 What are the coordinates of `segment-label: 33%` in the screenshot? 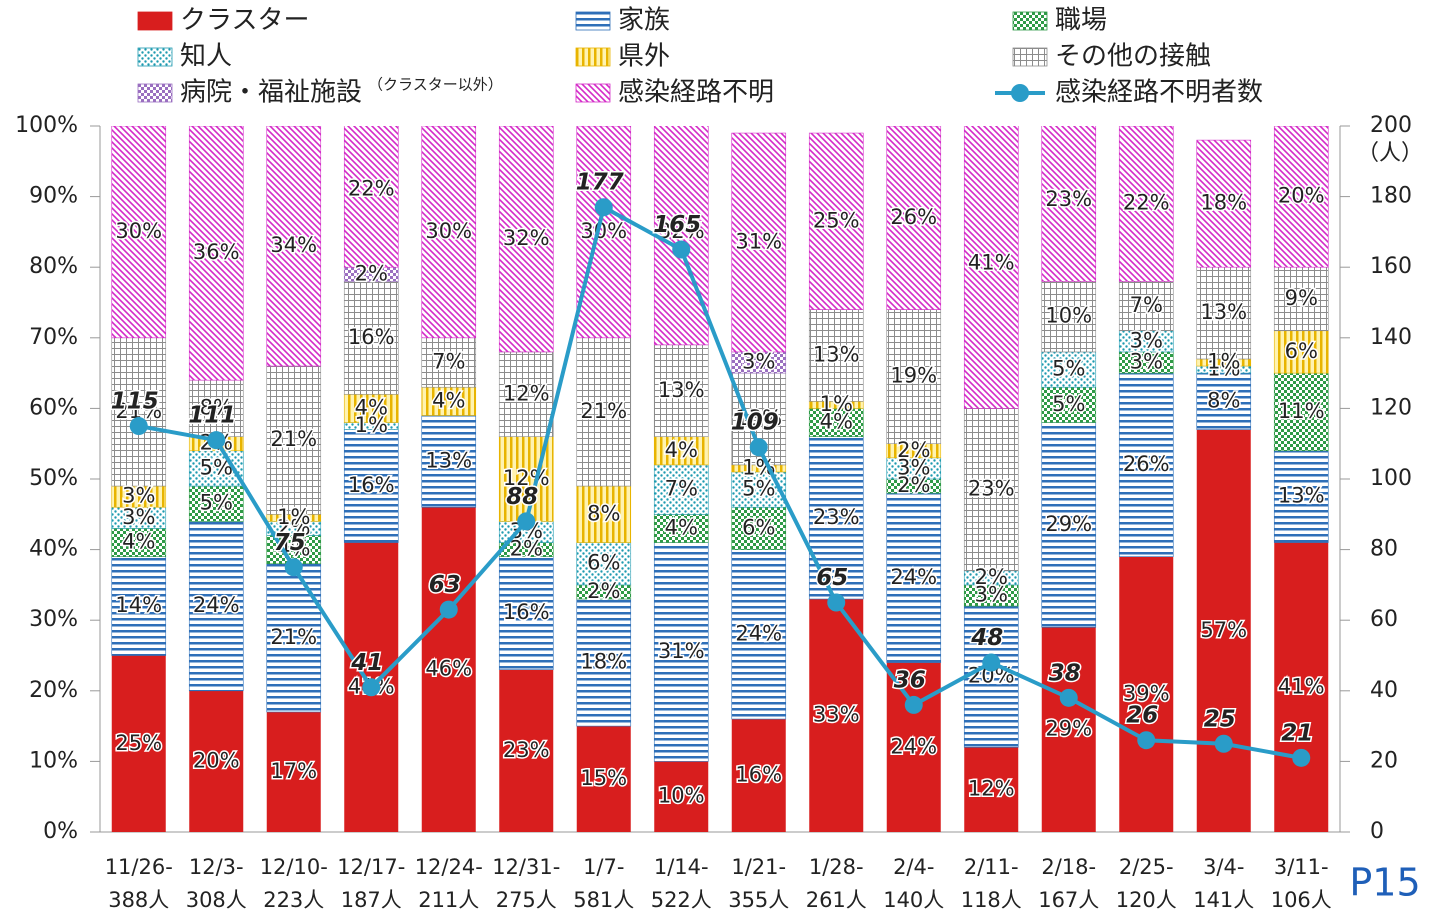 It's located at (836, 715).